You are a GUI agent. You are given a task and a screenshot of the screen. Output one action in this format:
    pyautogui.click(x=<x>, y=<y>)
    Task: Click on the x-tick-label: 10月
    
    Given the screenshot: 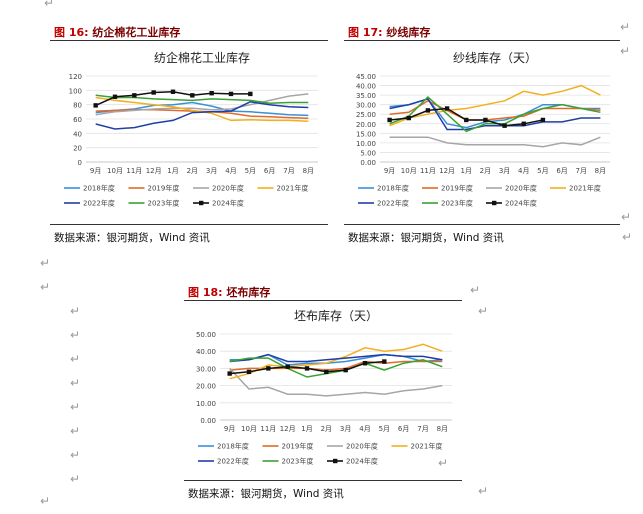 What is the action you would take?
    pyautogui.click(x=249, y=429)
    